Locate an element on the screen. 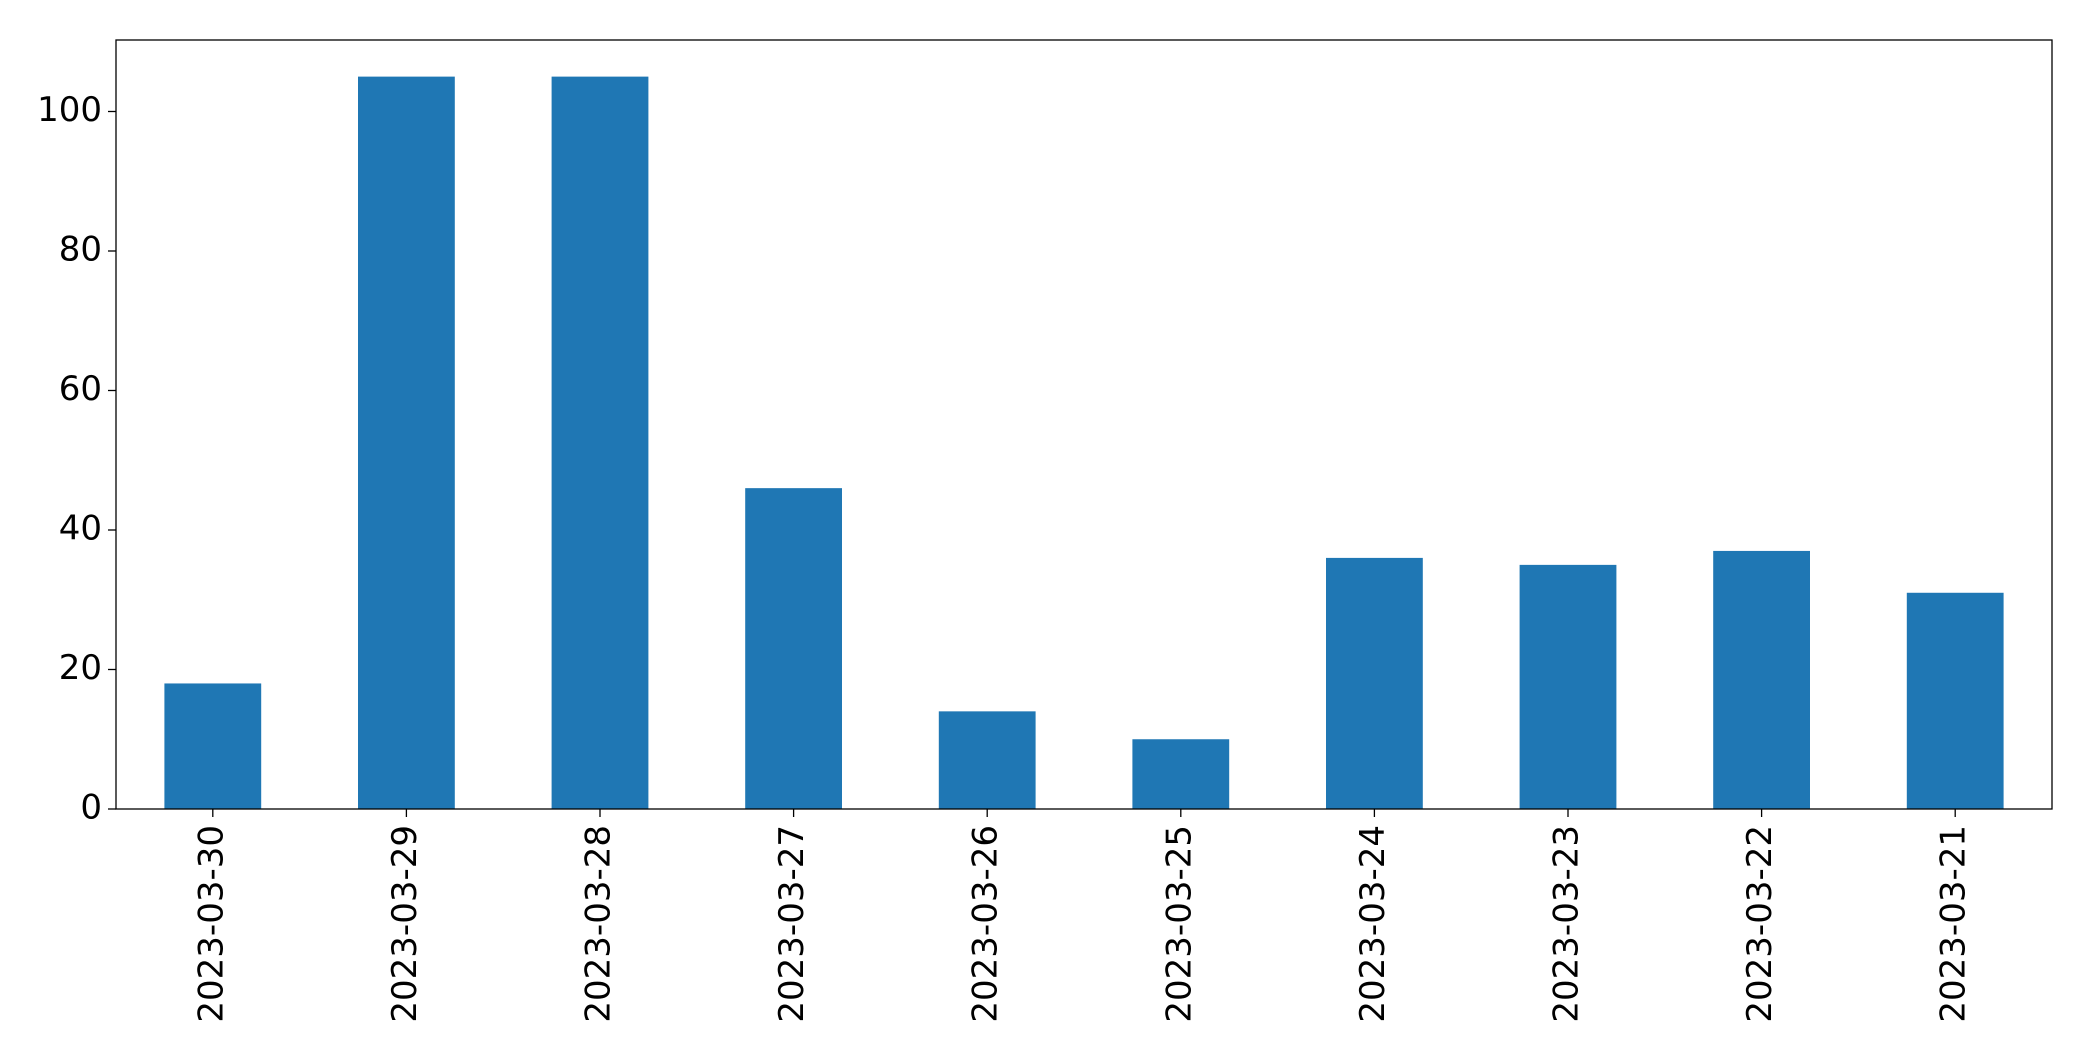 The height and width of the screenshot is (1061, 2093). x-tick-label: 2023-03-23 is located at coordinates (1567, 924).